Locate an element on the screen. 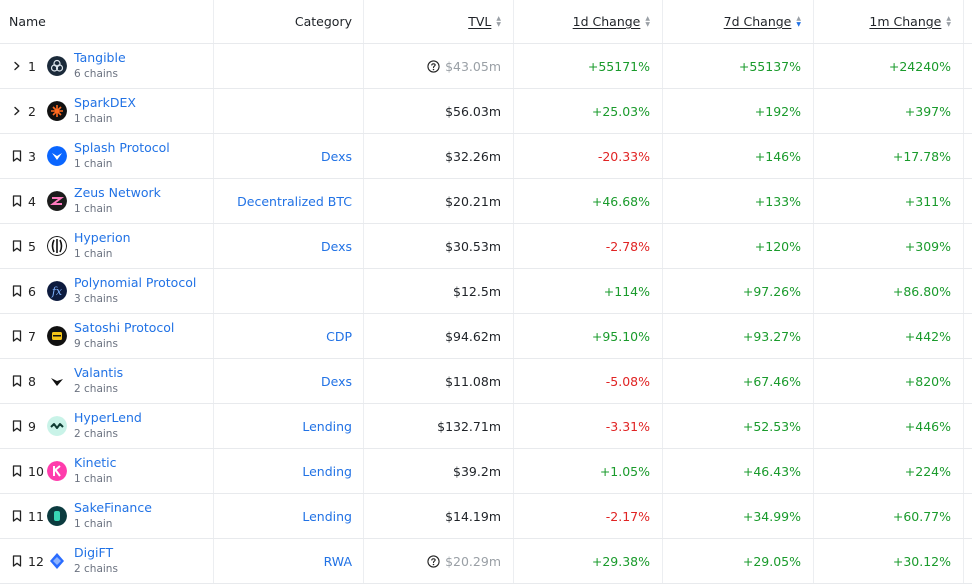  polynomial-logo: fx is located at coordinates (57, 291).